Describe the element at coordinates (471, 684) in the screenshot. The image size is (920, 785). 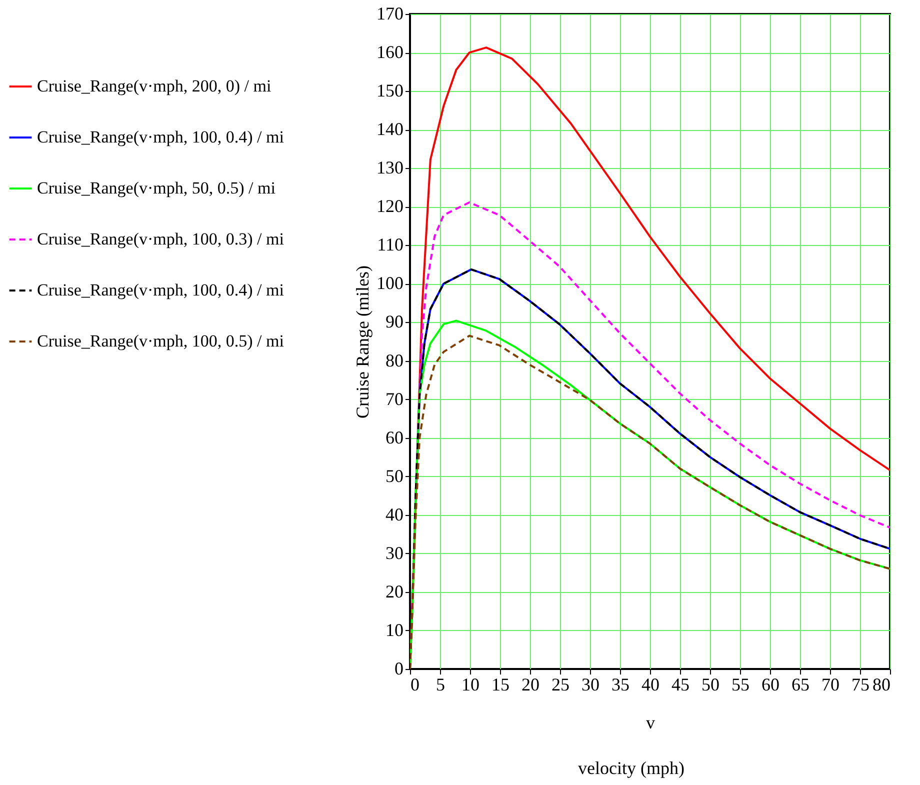
I see `x-tick-label: 10` at that location.